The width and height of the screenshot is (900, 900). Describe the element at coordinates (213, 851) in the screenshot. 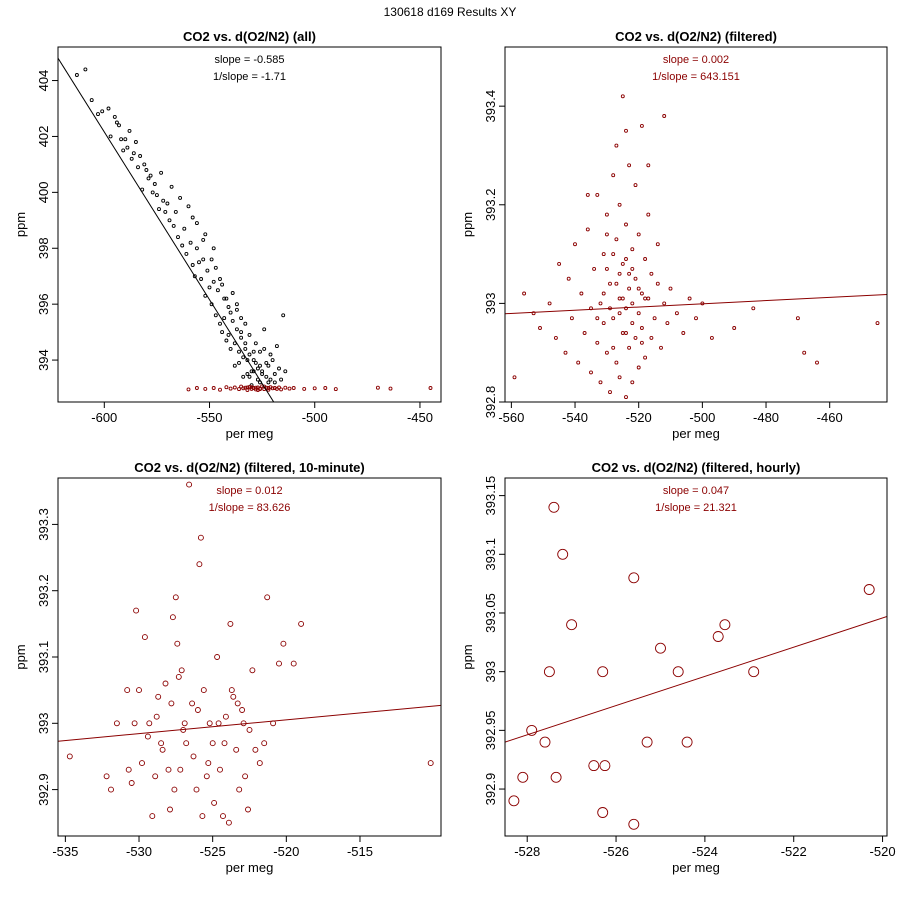

I see `x-tick-label: -525` at that location.